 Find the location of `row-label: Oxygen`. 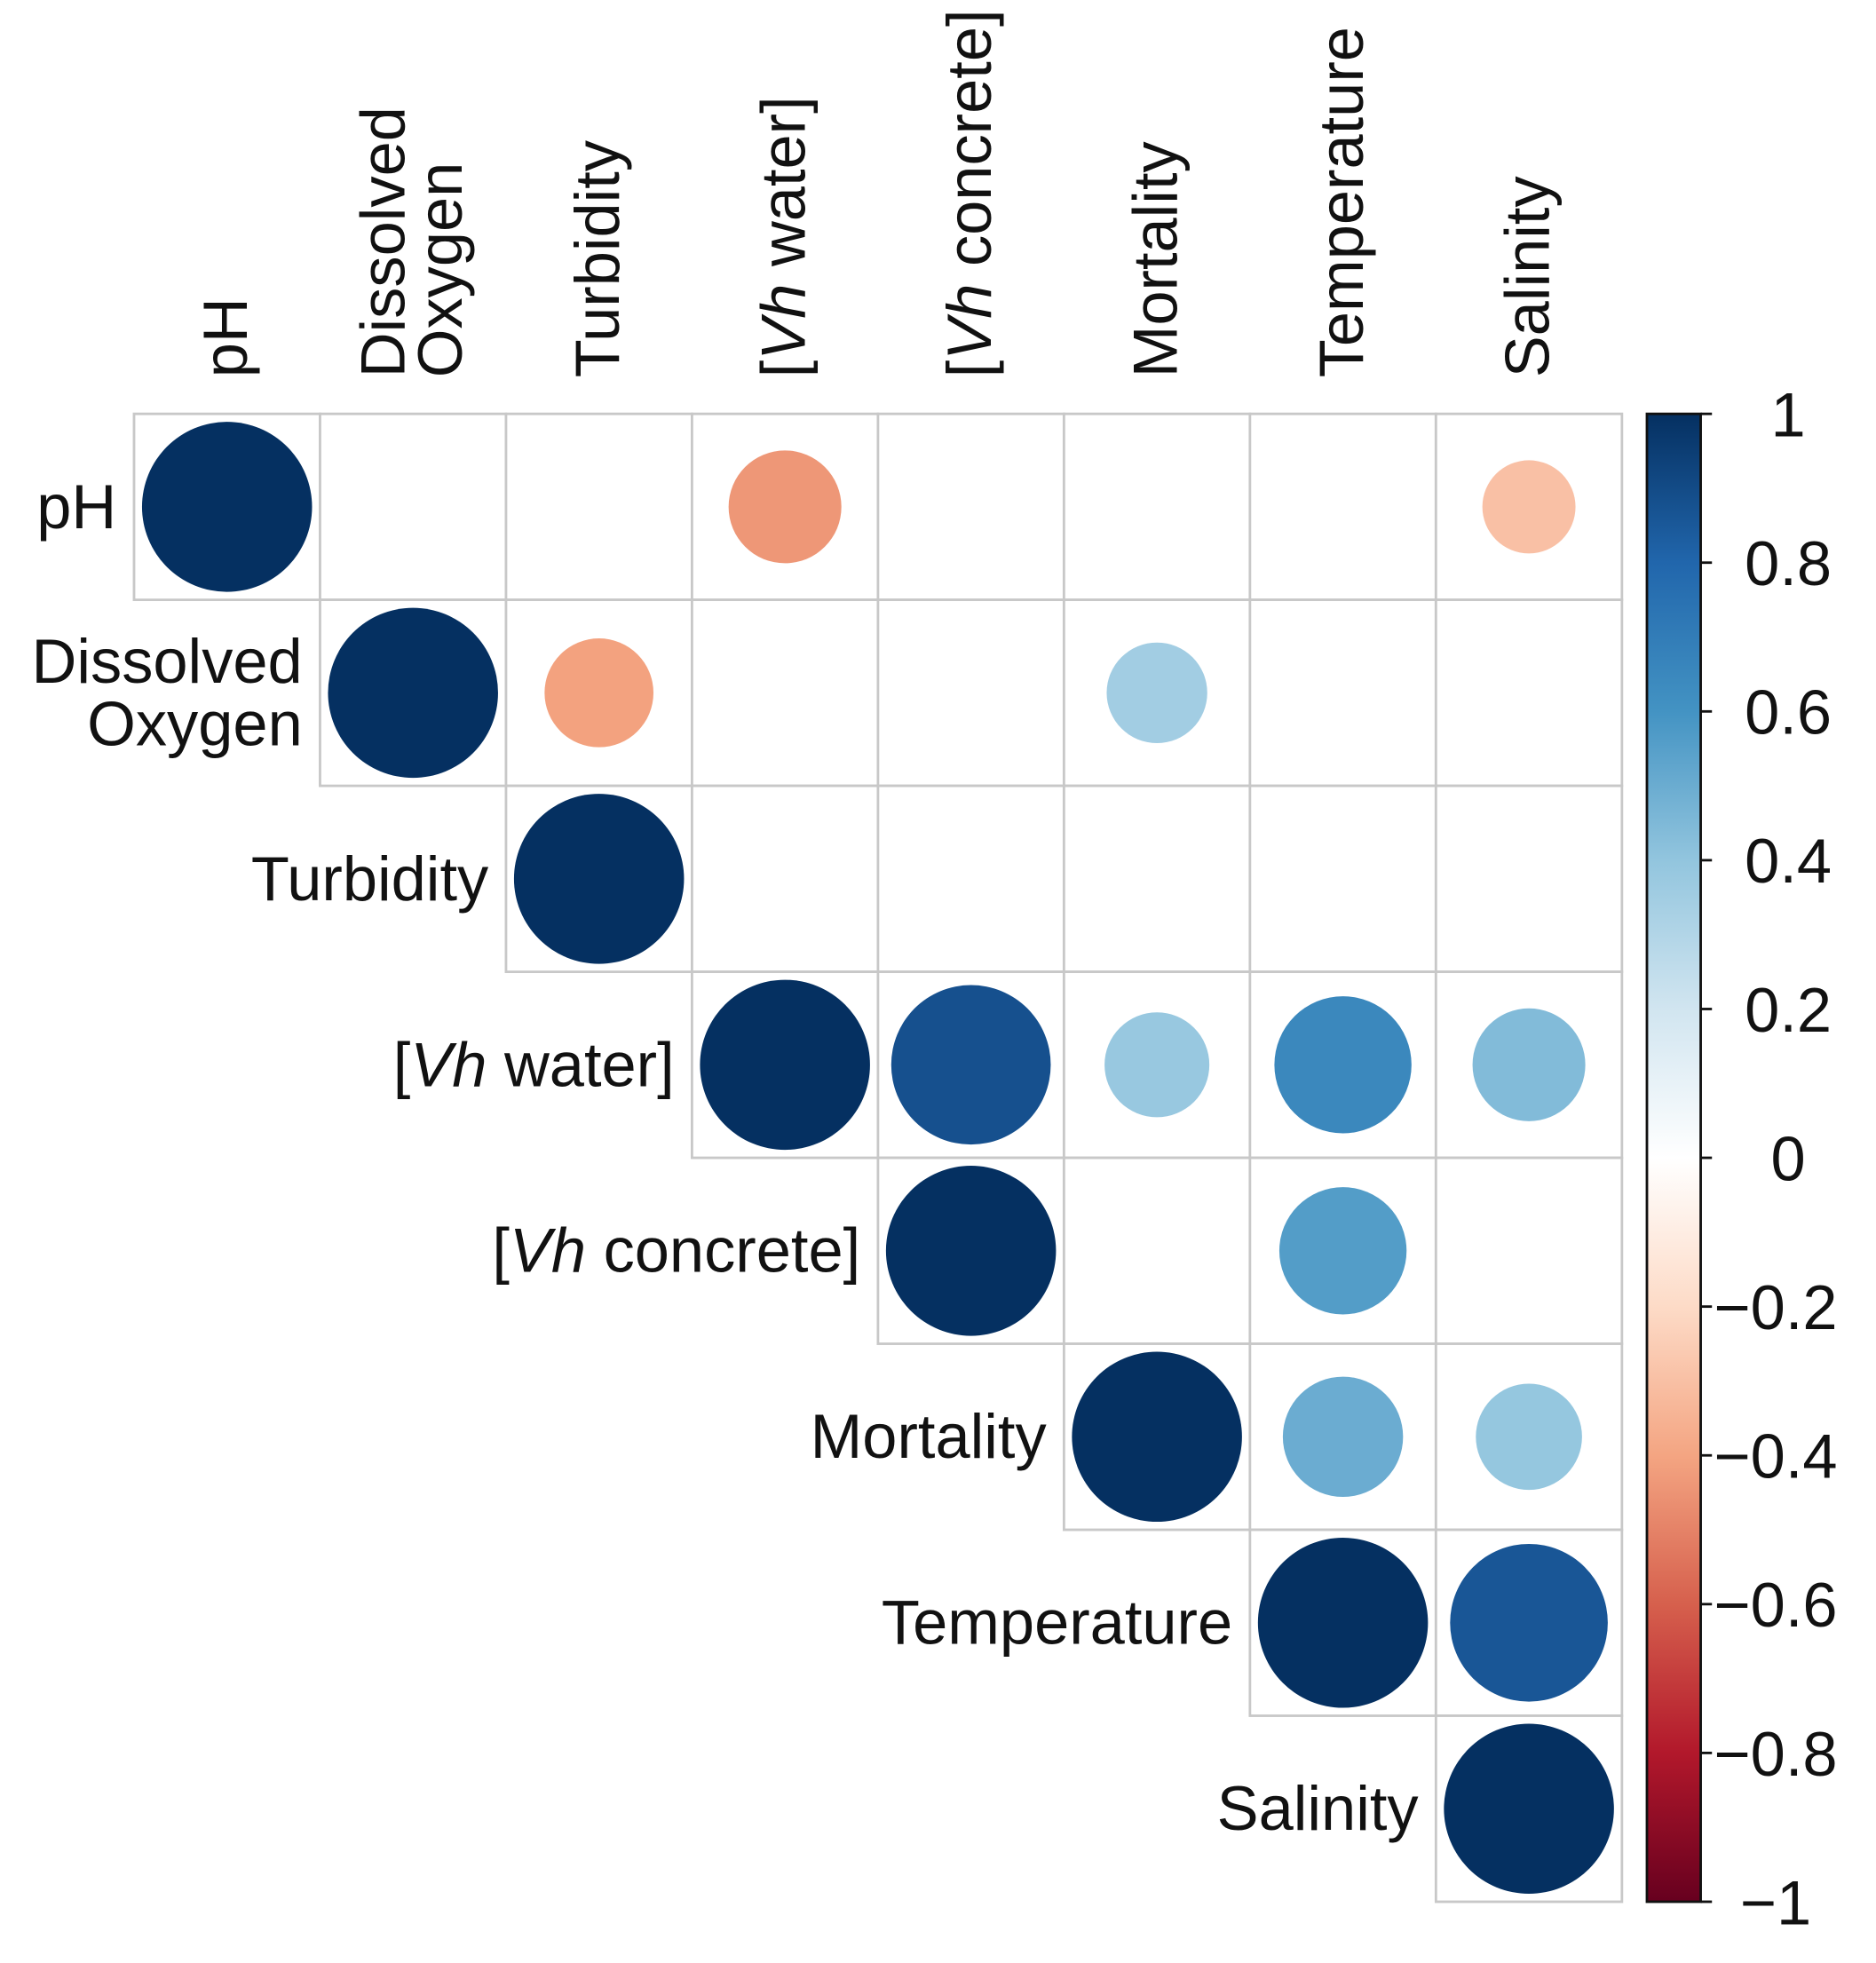

row-label: Oxygen is located at coordinates (195, 724).